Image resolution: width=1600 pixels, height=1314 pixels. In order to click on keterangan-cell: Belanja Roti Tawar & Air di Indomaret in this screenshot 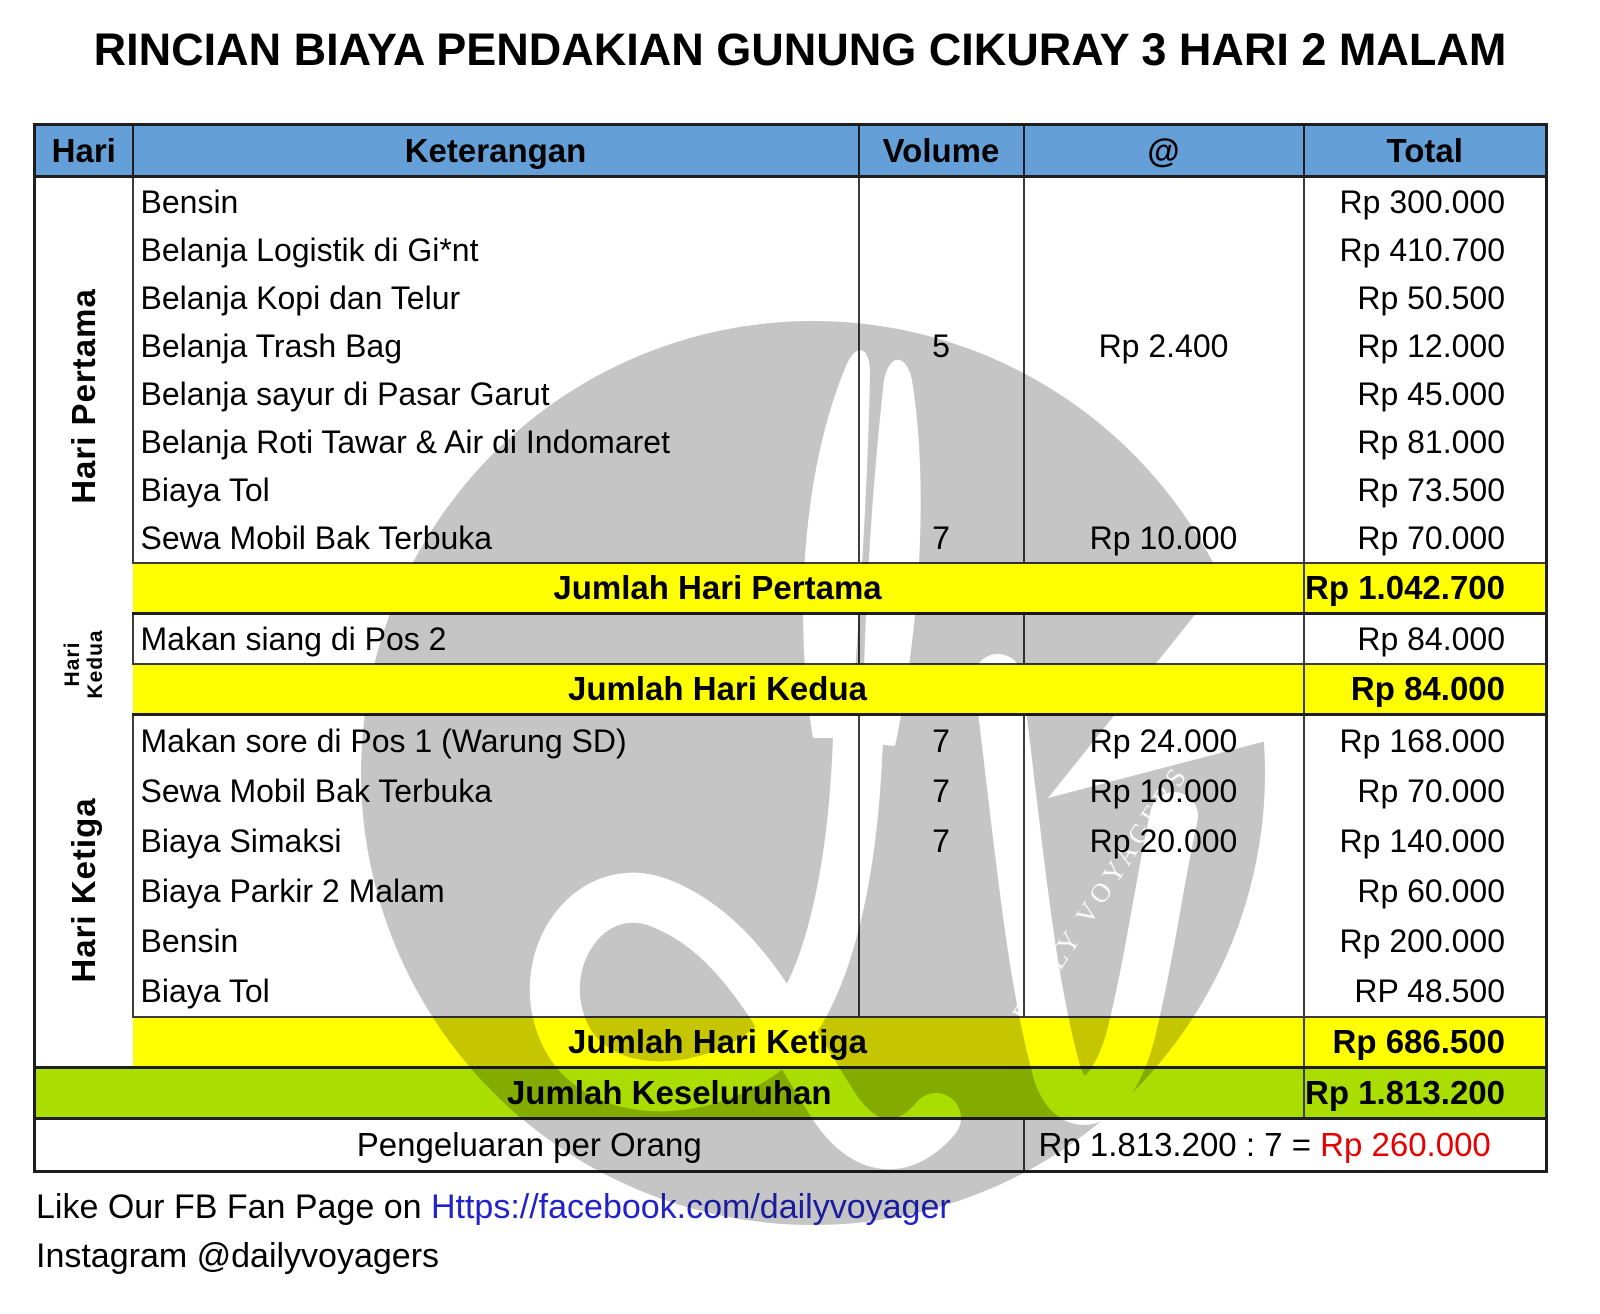, I will do `click(495, 442)`.